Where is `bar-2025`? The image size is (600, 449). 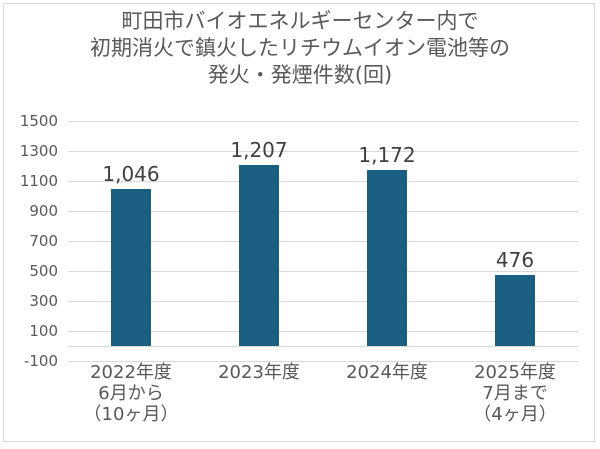 bar-2025 is located at coordinates (515, 310).